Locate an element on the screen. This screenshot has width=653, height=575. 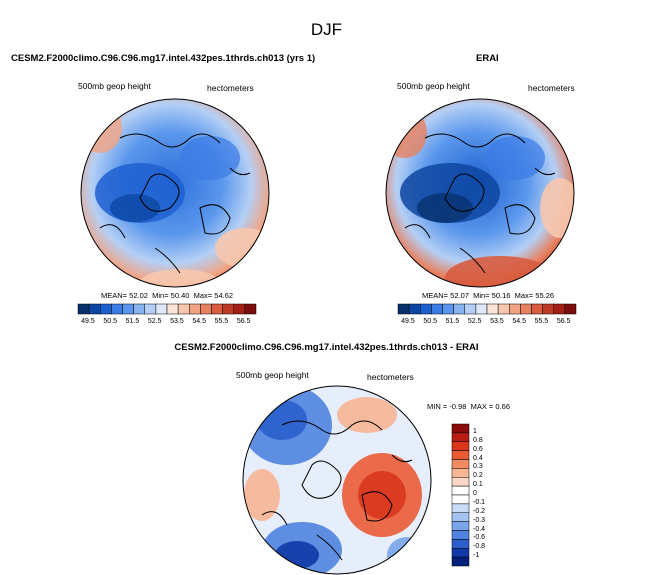
obs-field-label: 500mb geop height is located at coordinates (433, 86).